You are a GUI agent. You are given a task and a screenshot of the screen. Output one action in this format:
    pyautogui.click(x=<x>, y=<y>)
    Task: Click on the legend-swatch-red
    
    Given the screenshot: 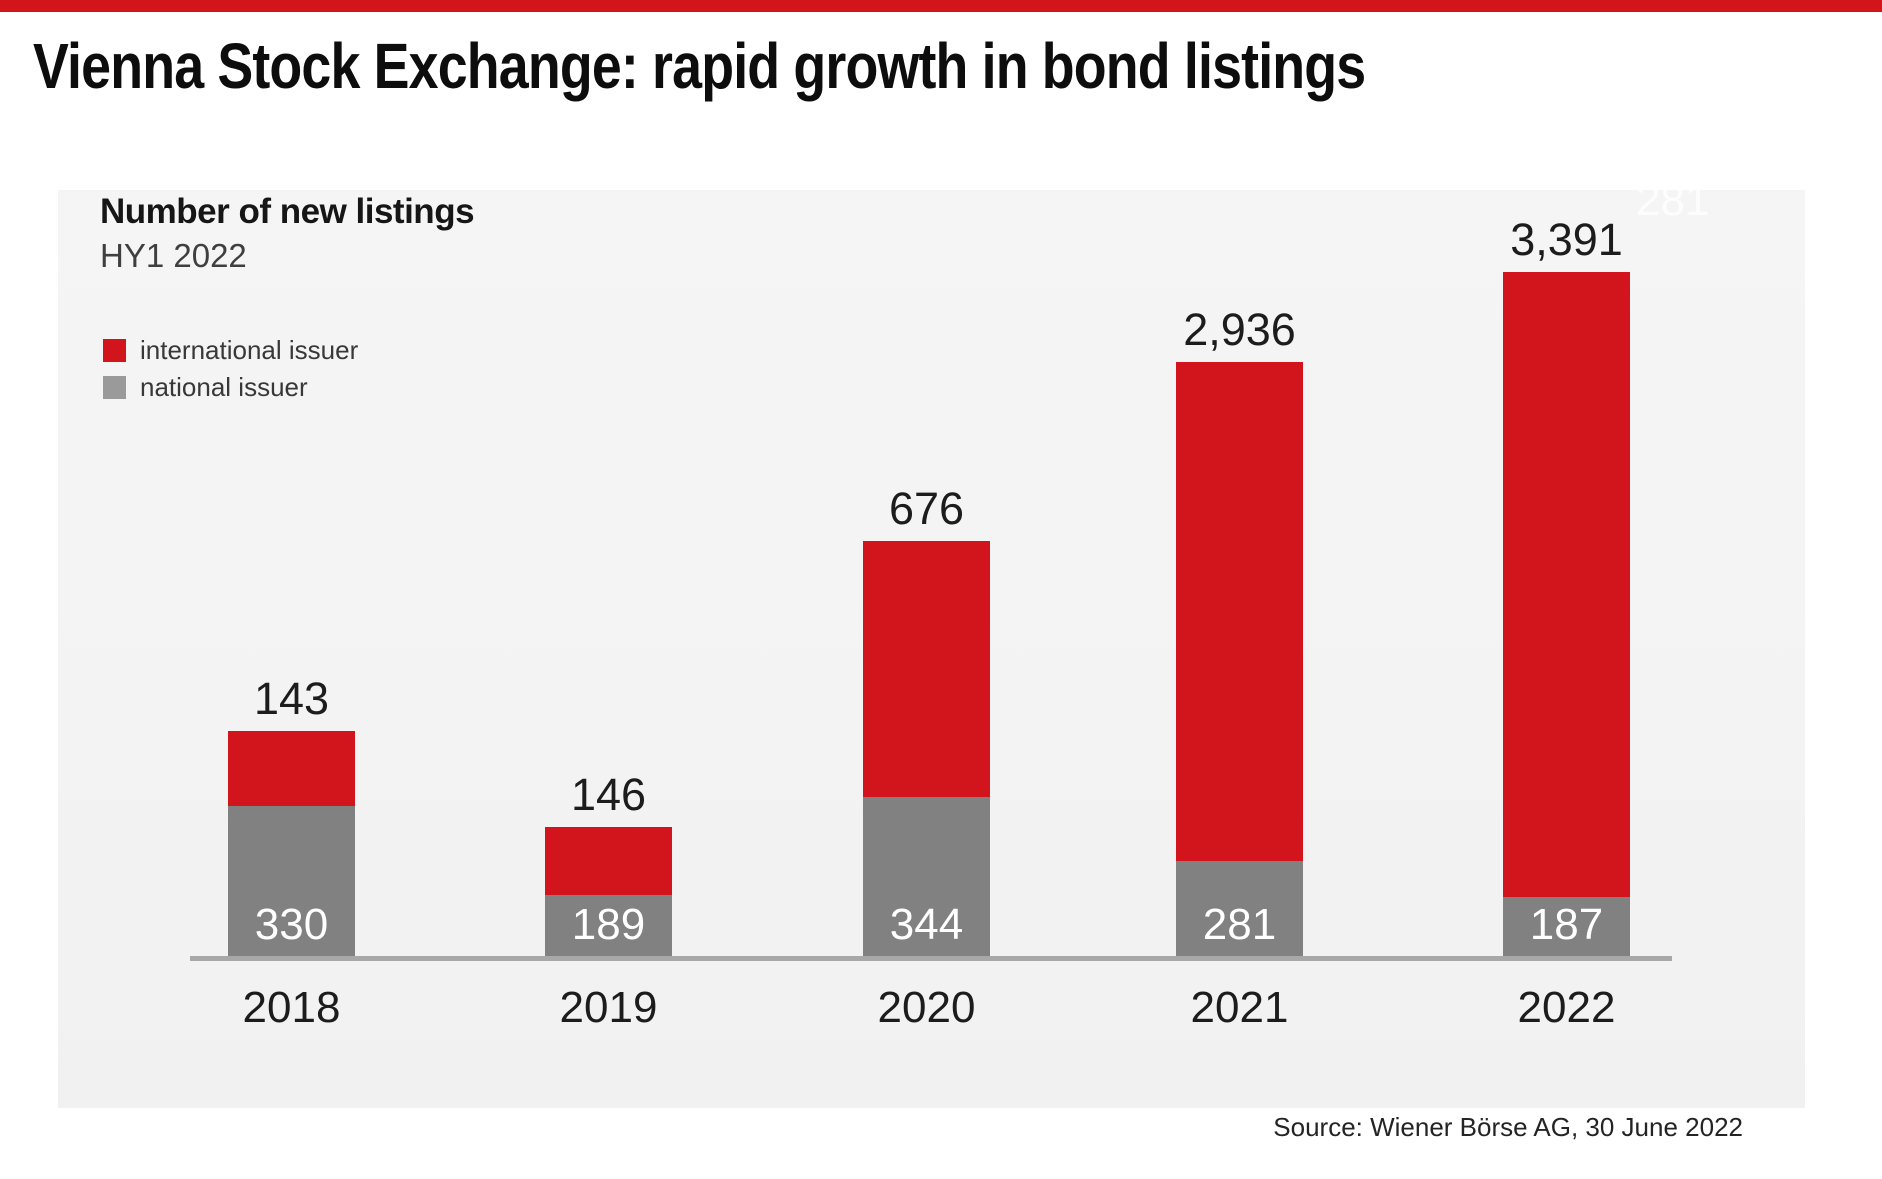 What is the action you would take?
    pyautogui.click(x=114, y=350)
    